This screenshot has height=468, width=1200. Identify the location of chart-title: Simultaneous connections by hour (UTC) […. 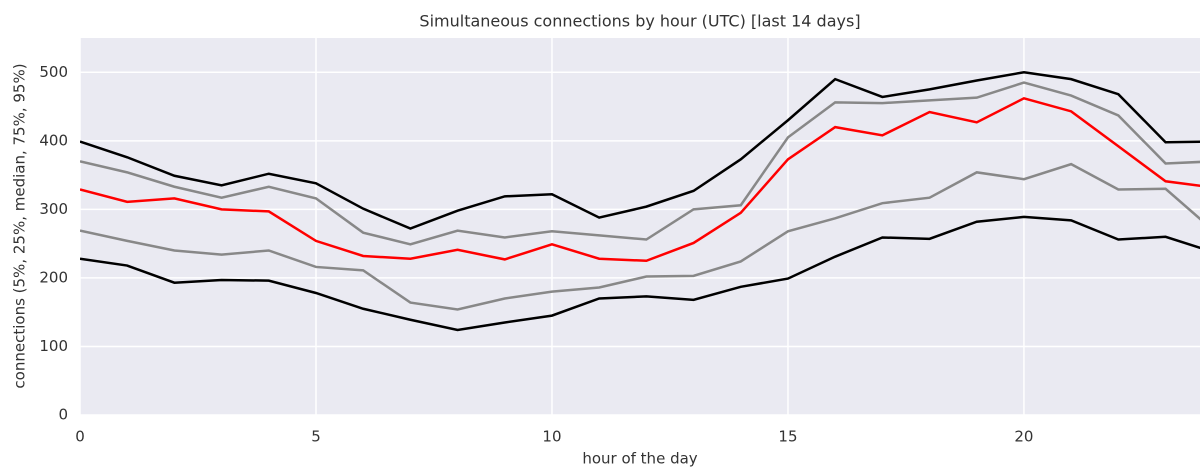
(639, 21).